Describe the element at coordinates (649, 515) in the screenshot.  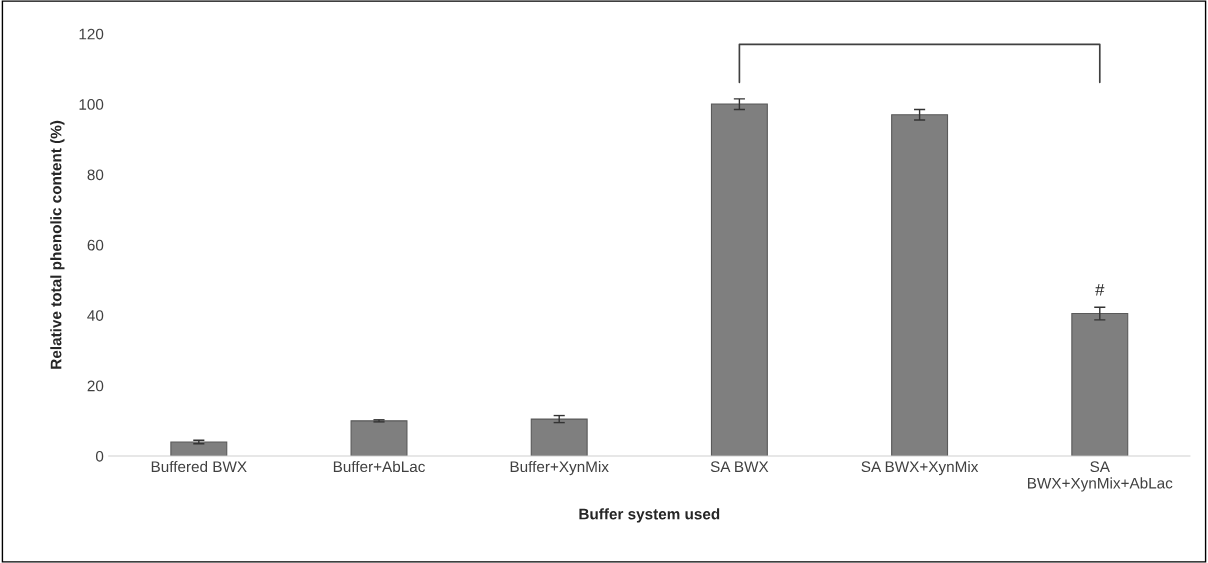
I see `x-axis-title: Buffer system used` at that location.